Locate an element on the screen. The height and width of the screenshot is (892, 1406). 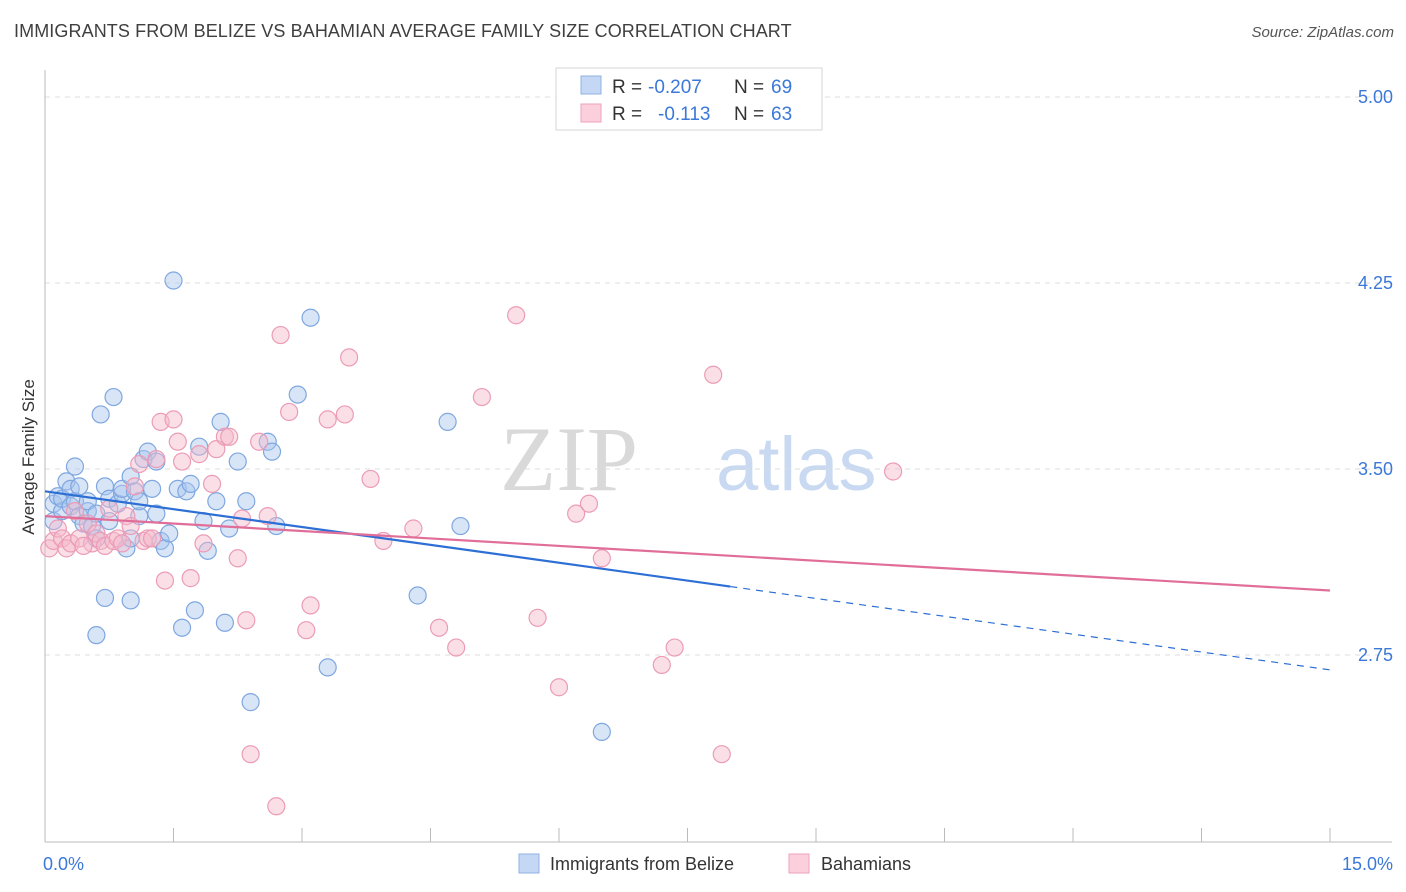
y-tick-label-3: 5.00 is located at coordinates (1375, 97).